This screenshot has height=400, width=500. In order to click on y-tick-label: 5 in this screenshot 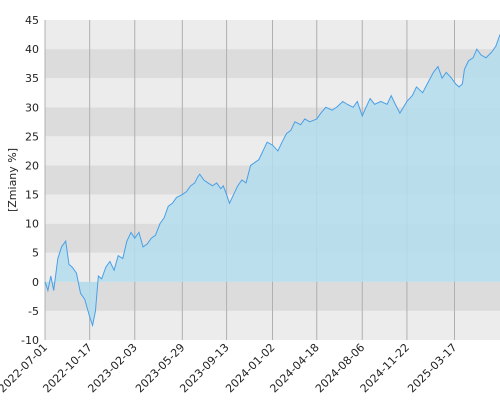, I will do `click(35, 253)`.